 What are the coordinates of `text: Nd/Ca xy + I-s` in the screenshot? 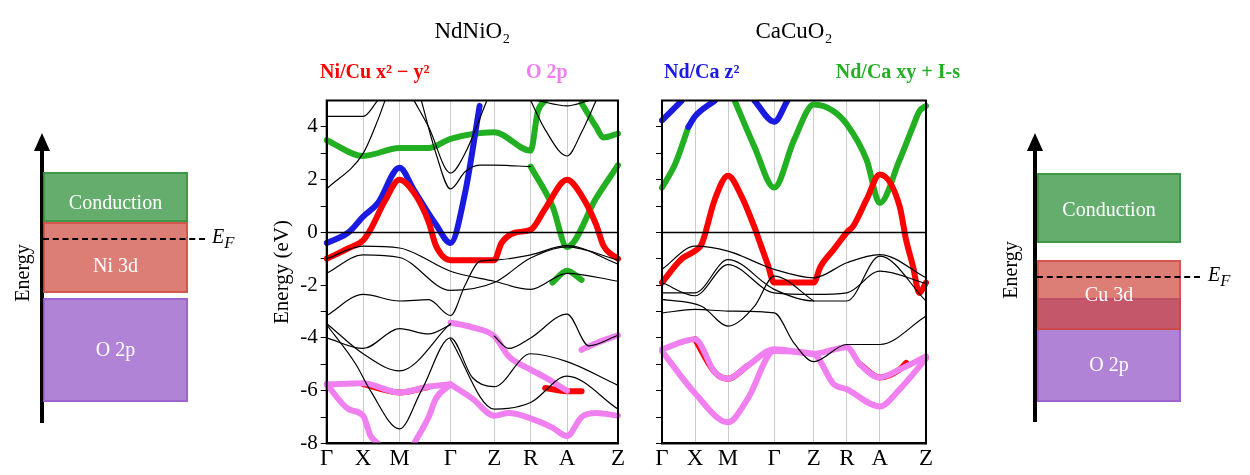 It's located at (897, 71).